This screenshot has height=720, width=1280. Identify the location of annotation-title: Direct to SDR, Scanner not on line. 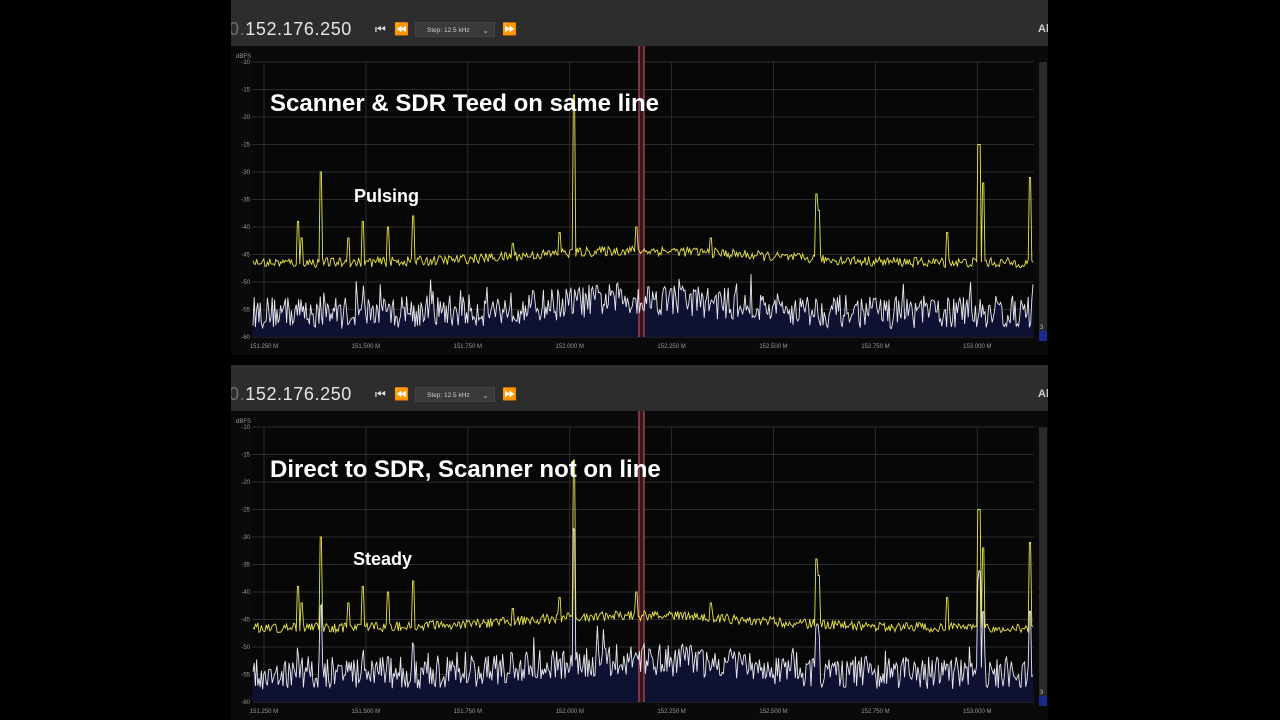
(465, 469).